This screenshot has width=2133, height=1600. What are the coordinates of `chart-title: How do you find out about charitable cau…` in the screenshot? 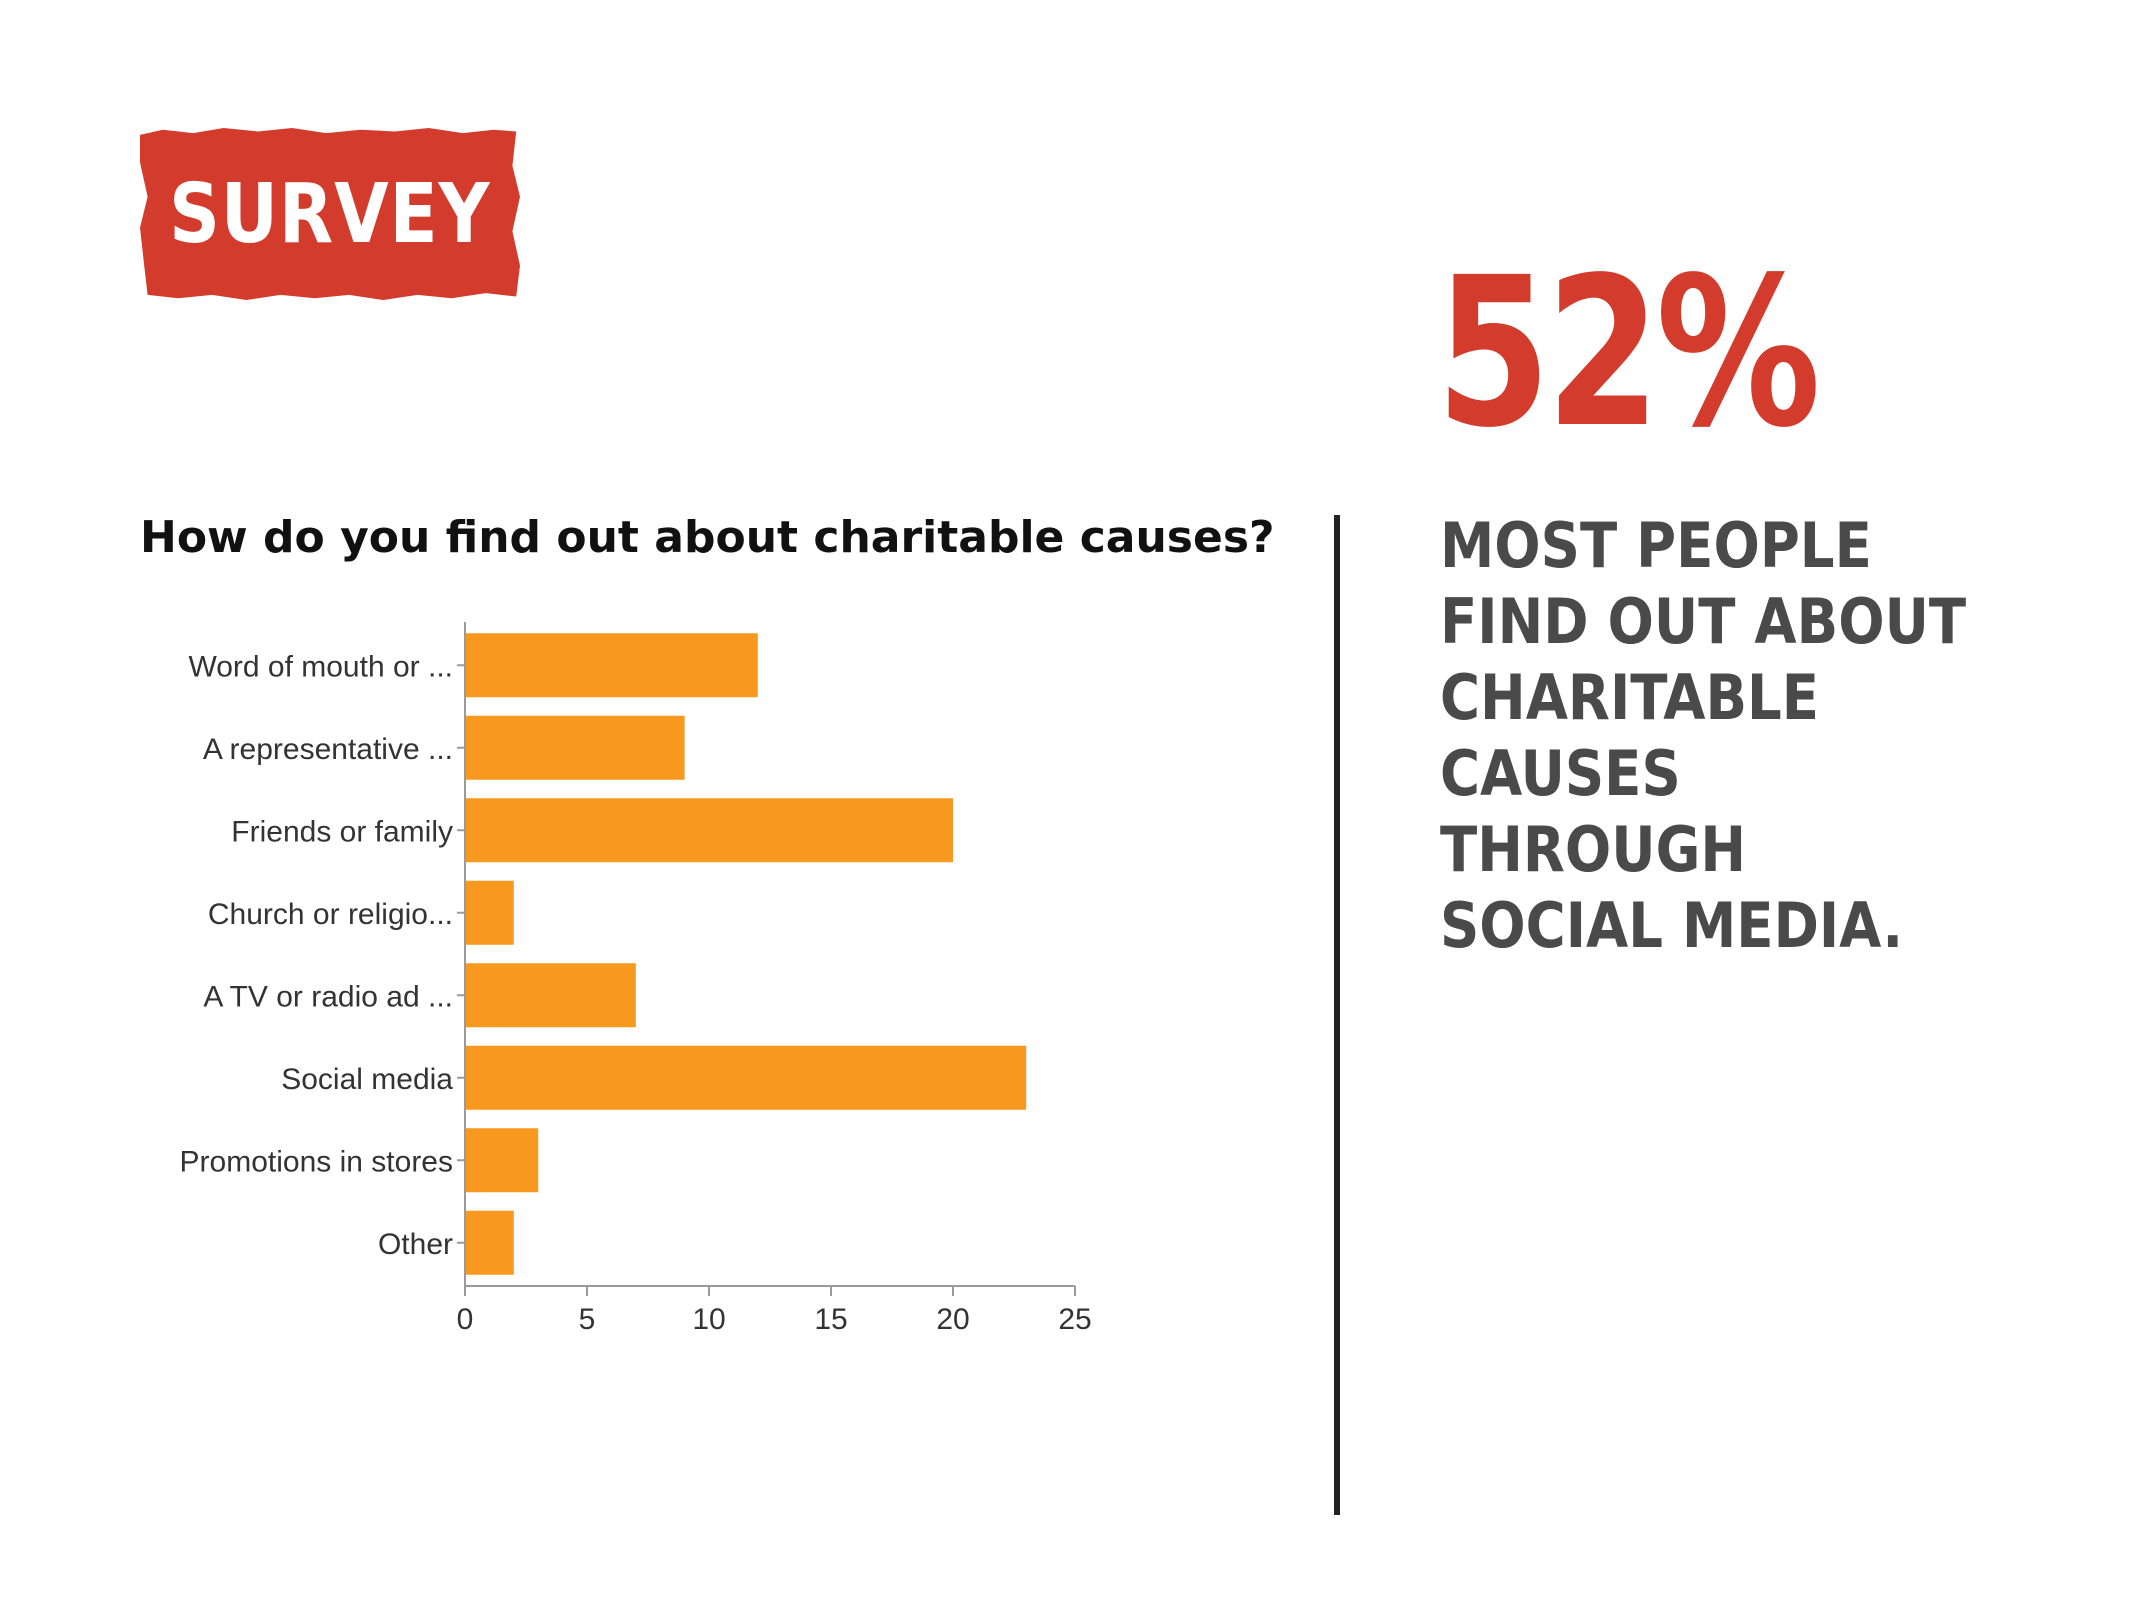 It's located at (707, 537).